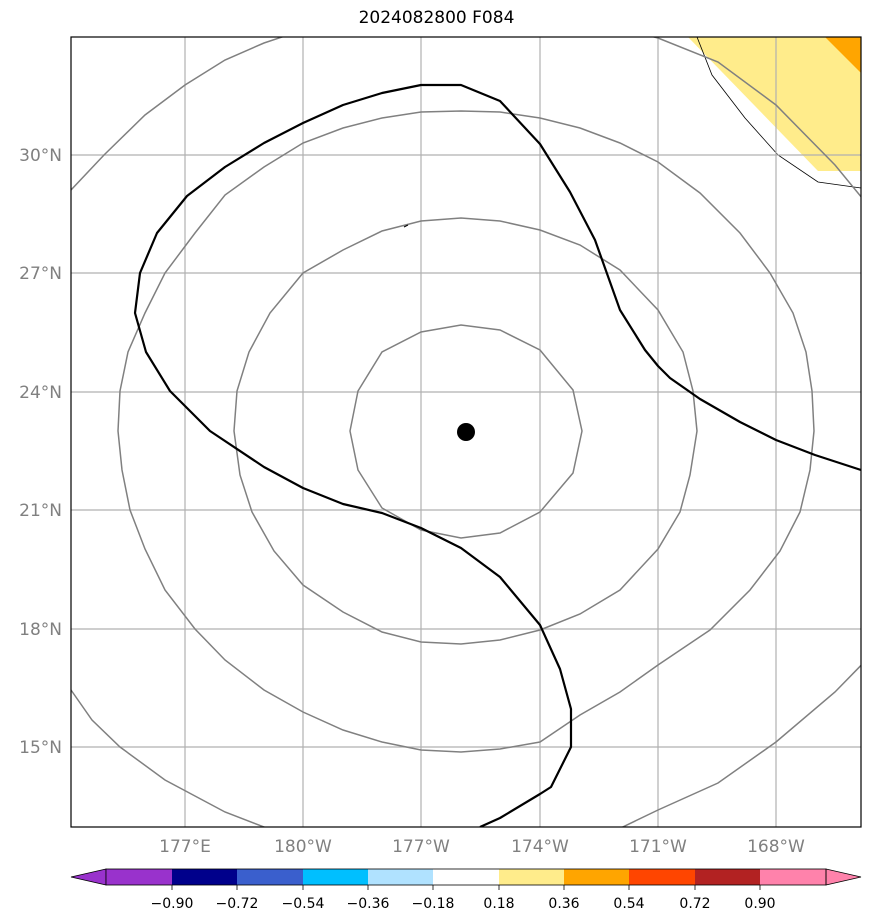 This screenshot has width=873, height=924. Describe the element at coordinates (368, 904) in the screenshot. I see `colorbar-tick-label: −0.36` at that location.